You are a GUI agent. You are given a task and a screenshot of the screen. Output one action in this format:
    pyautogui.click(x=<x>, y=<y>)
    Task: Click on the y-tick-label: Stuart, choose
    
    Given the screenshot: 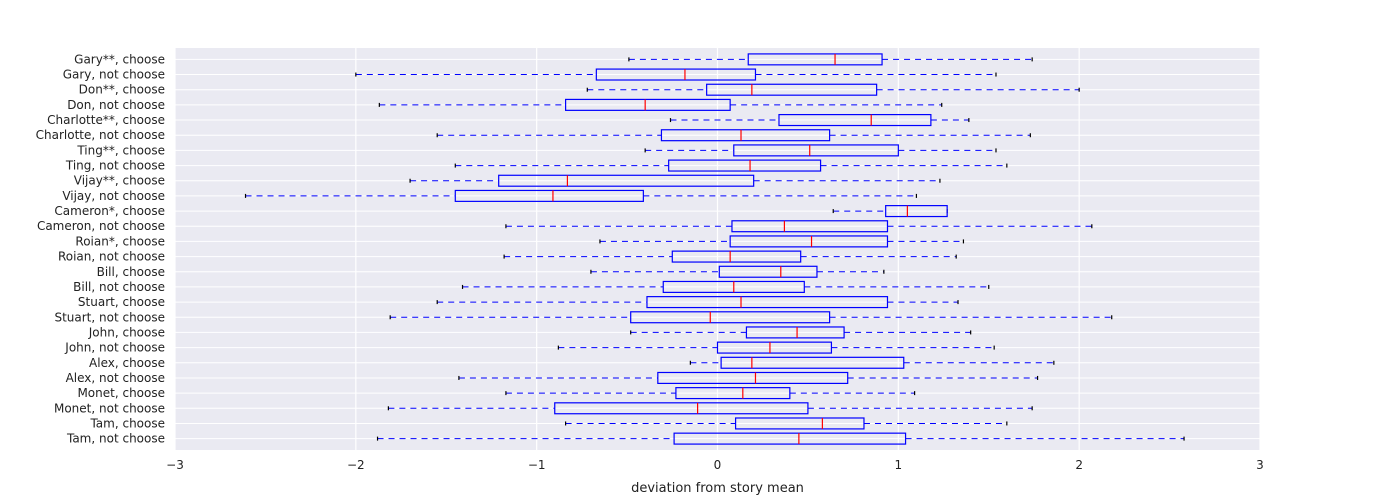 What is the action you would take?
    pyautogui.click(x=121, y=302)
    